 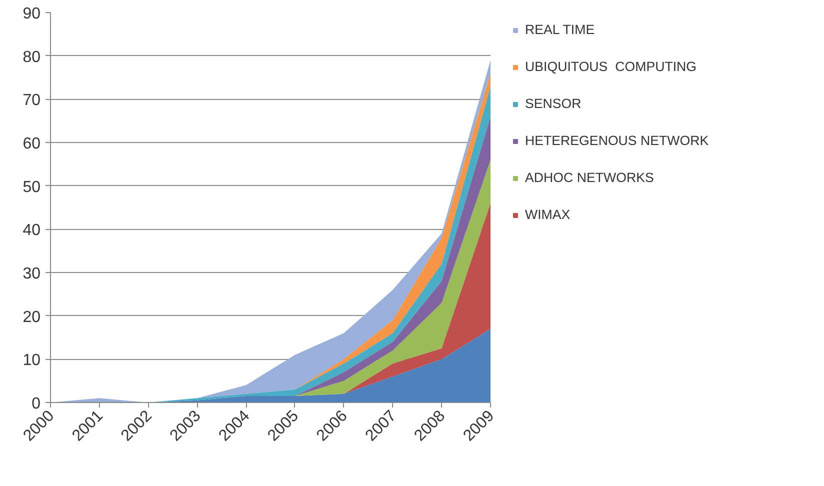 What do you see at coordinates (31, 231) in the screenshot?
I see `y-tick-label: 40` at bounding box center [31, 231].